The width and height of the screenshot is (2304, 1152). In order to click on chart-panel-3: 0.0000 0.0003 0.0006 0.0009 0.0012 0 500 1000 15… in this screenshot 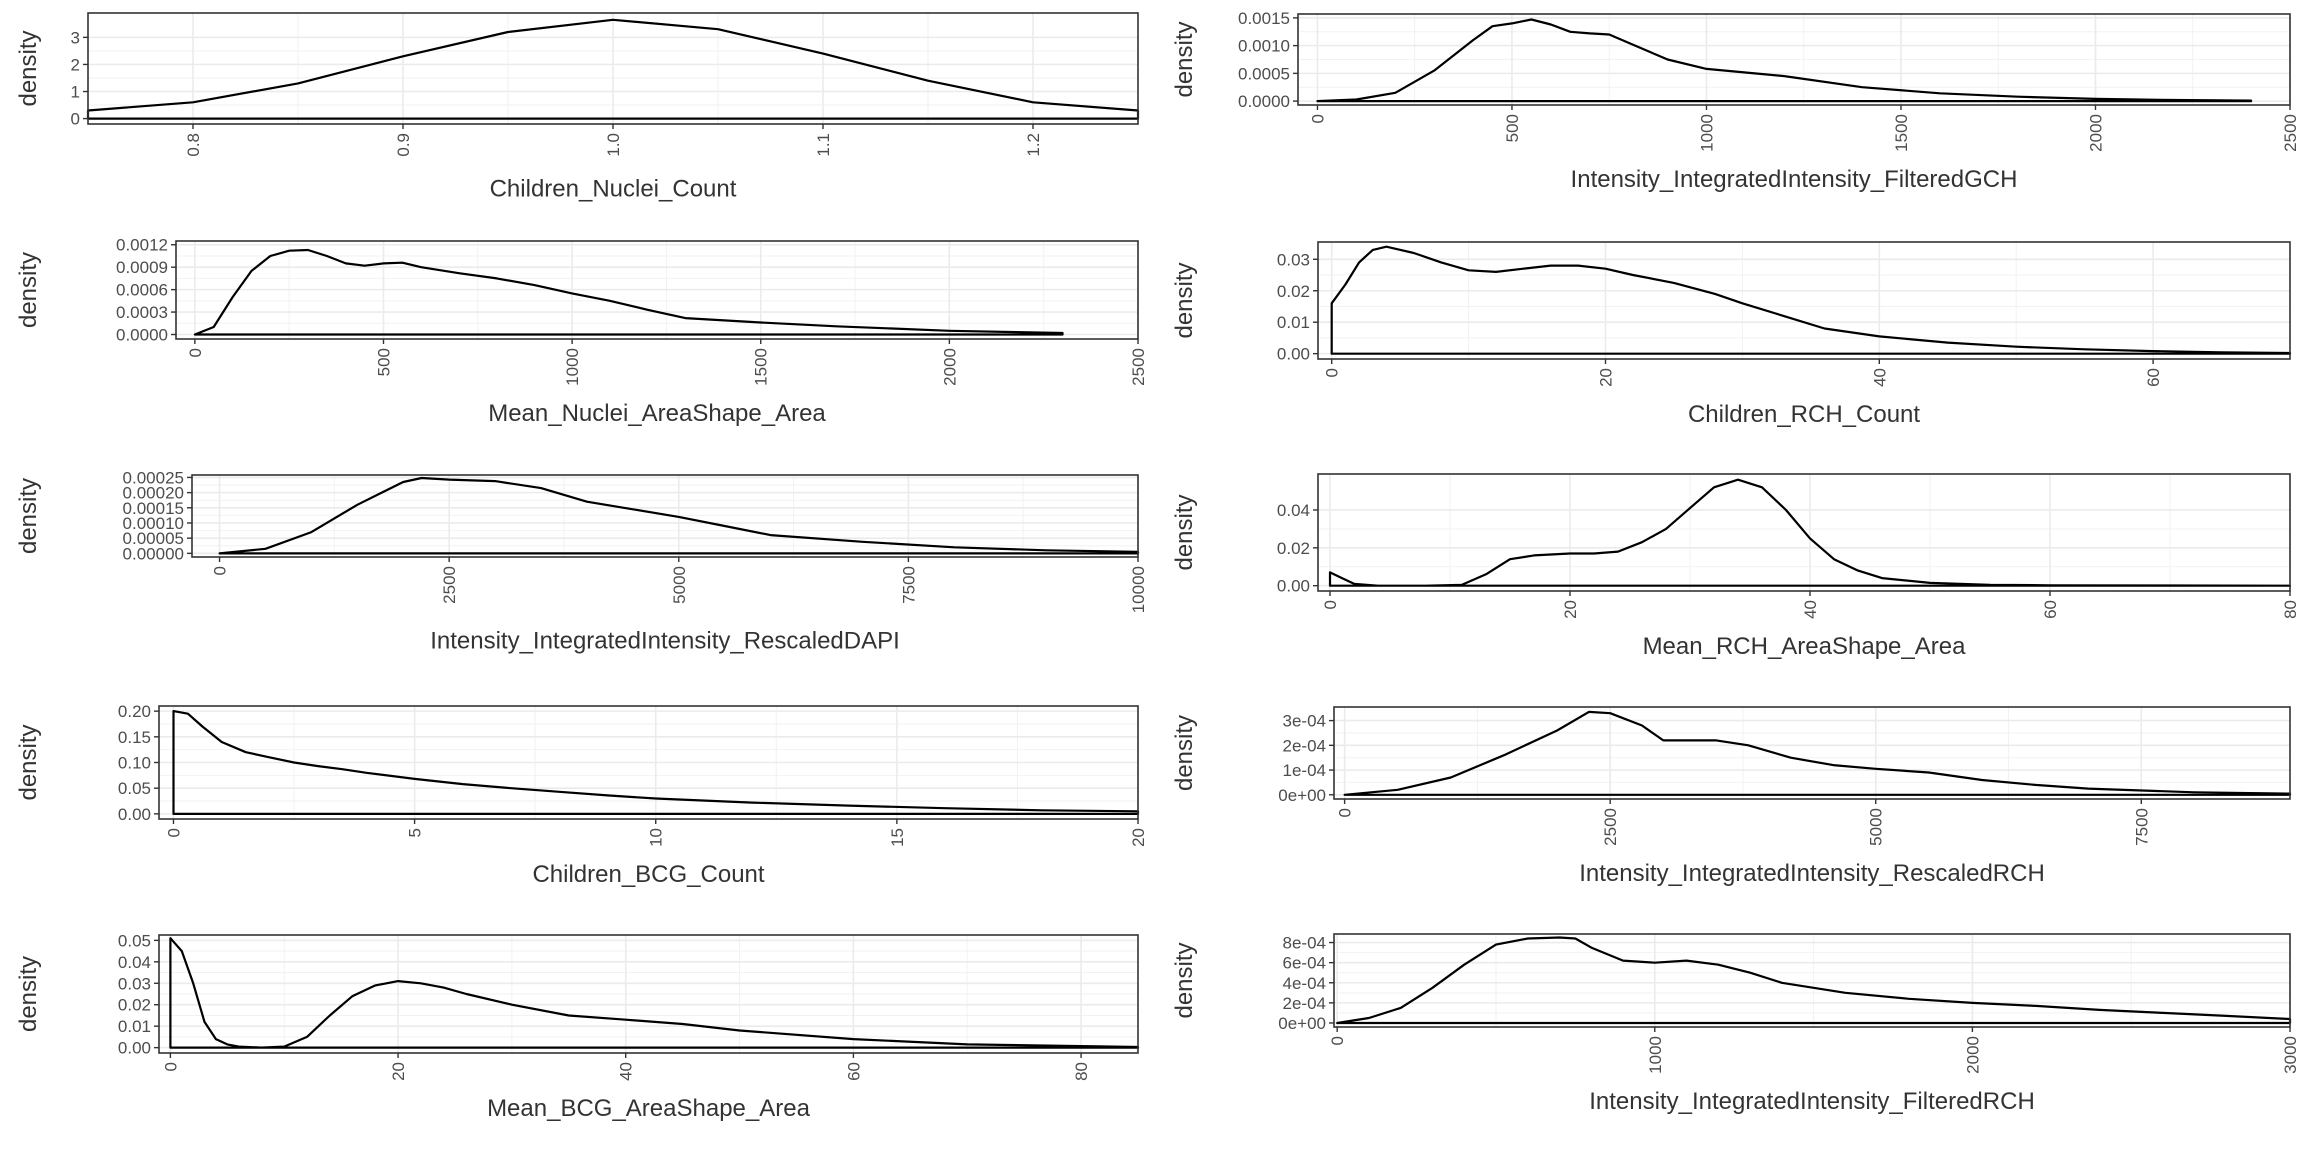, I will do `click(581, 331)`.